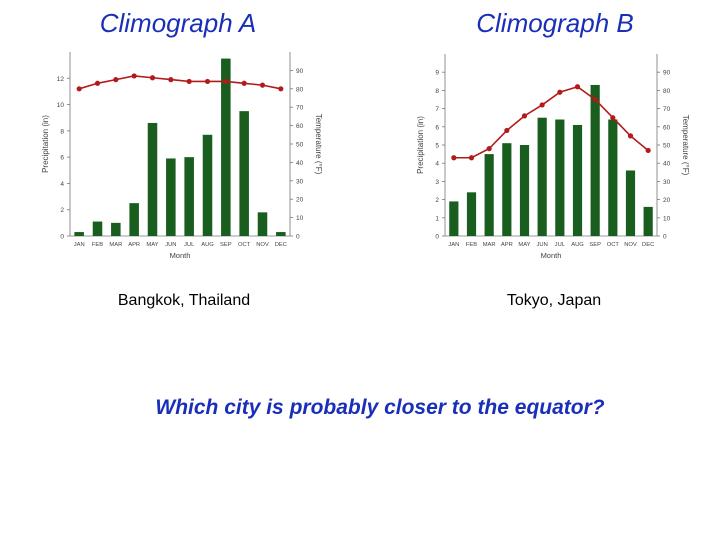 This screenshot has width=720, height=540. What do you see at coordinates (595, 245) in the screenshot?
I see `month-tick-label: SEP` at bounding box center [595, 245].